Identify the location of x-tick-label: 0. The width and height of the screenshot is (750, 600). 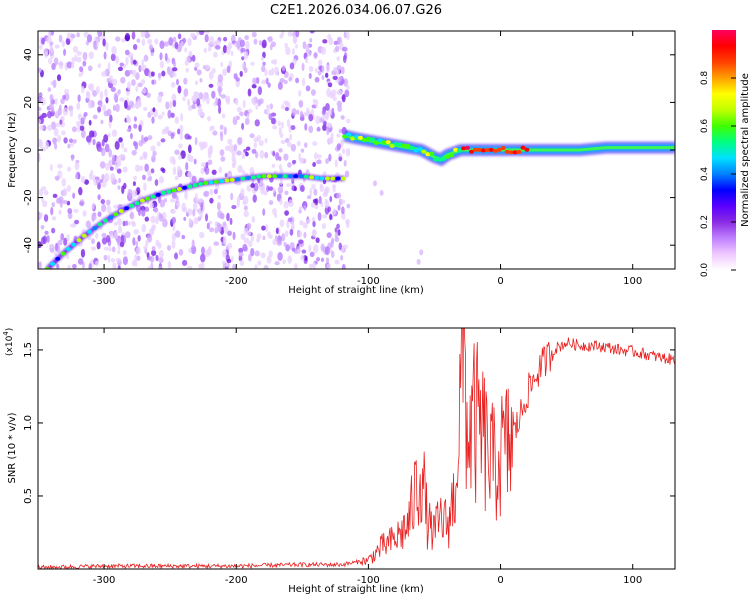
(500, 281).